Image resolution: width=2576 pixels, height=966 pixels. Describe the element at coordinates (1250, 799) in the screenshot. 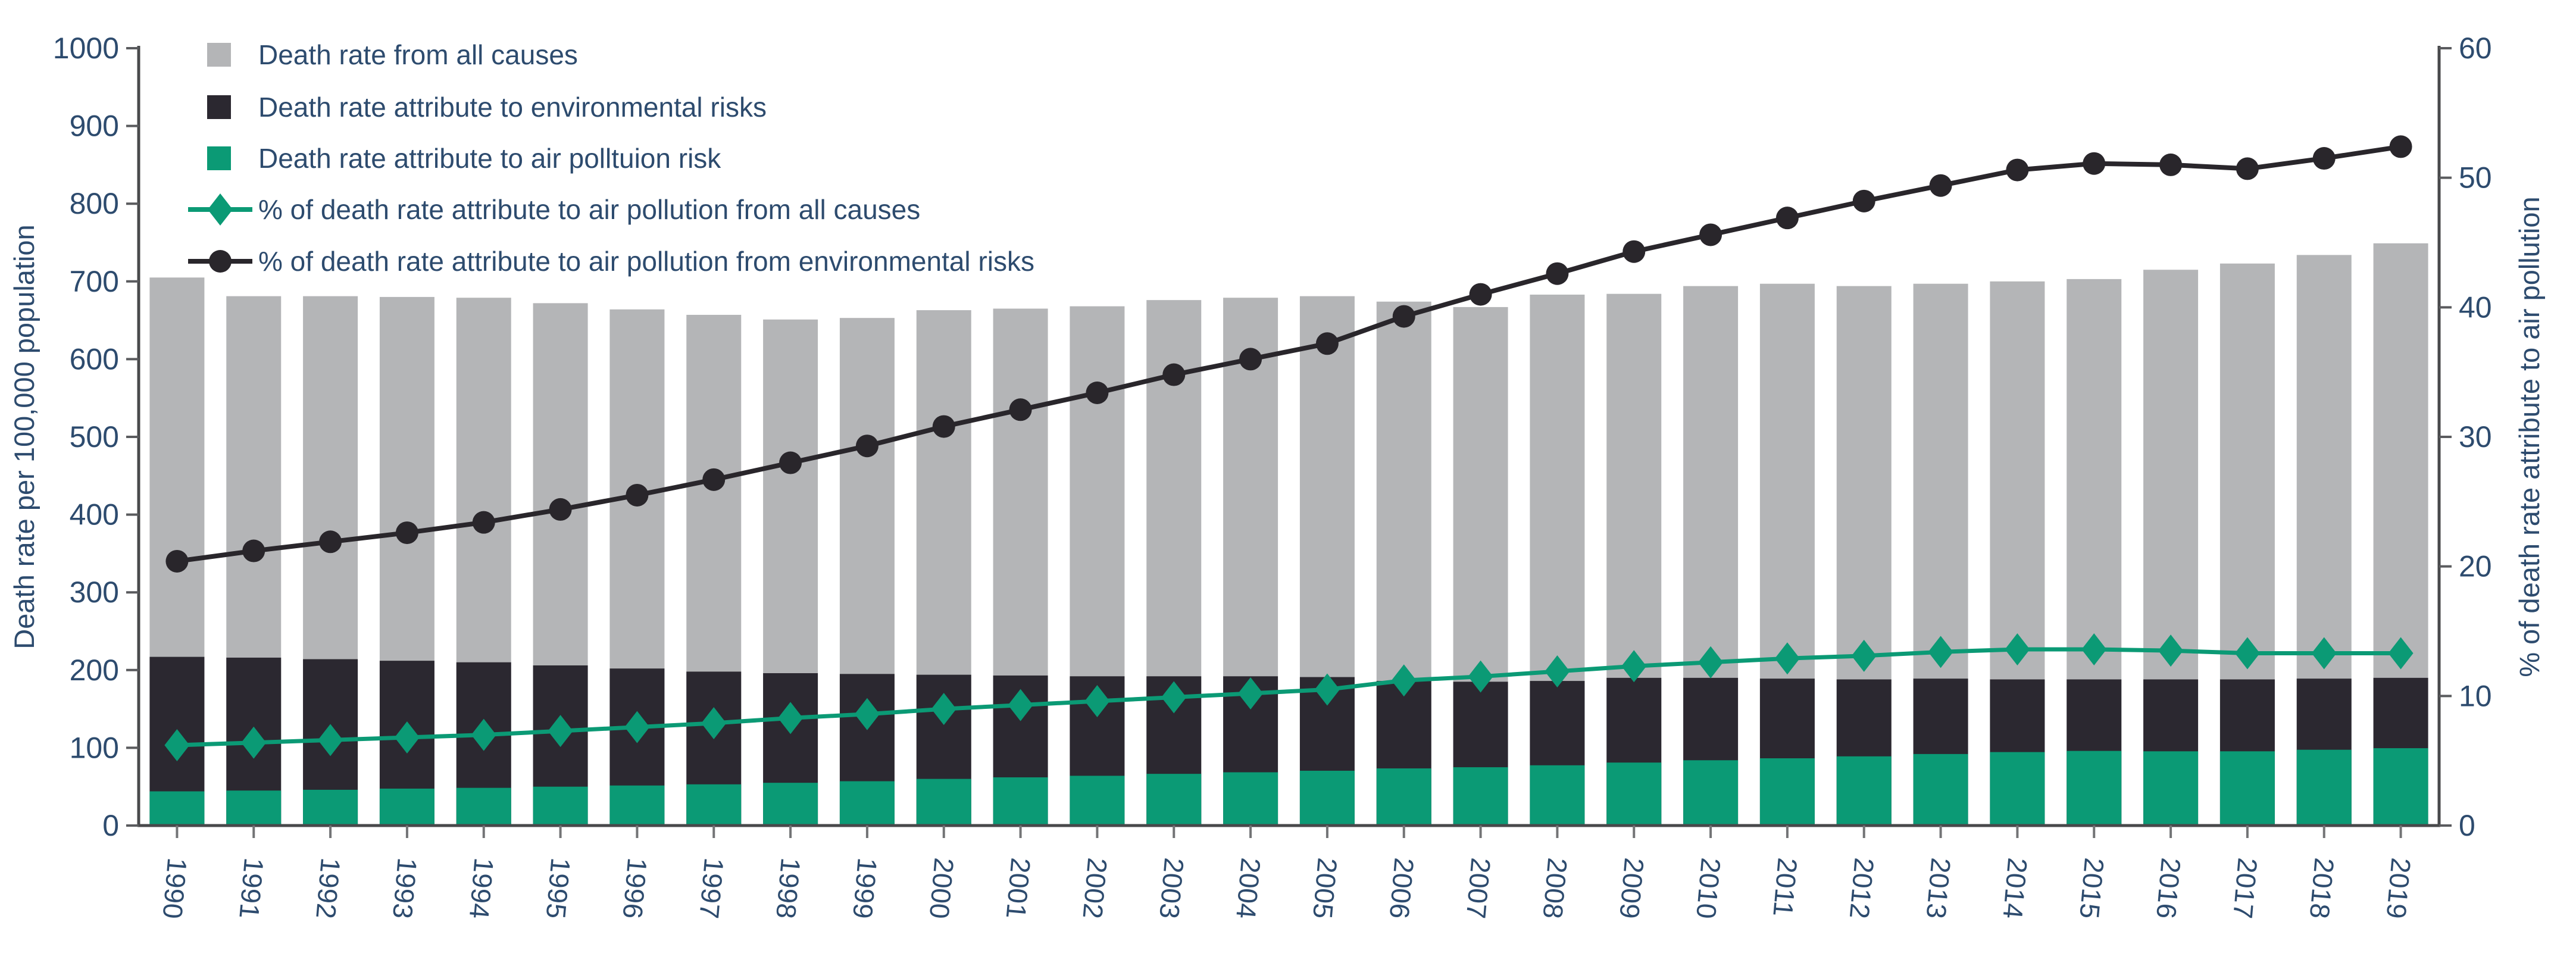

I see `bar-air-pollution-2004` at that location.